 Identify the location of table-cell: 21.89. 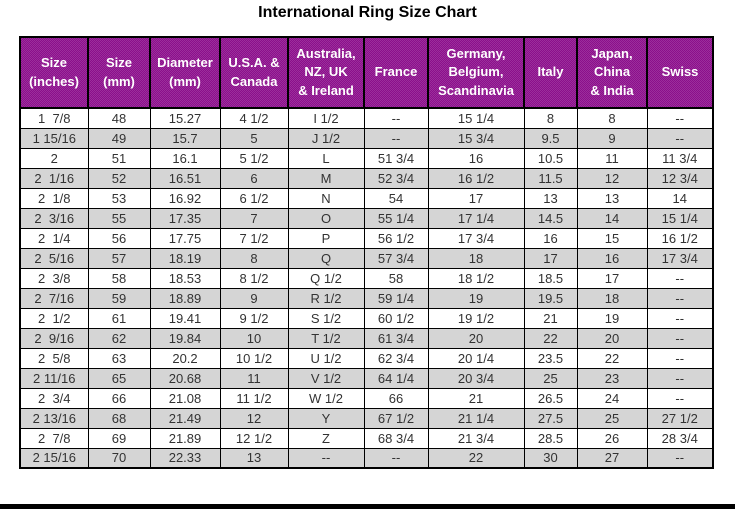
(185, 438).